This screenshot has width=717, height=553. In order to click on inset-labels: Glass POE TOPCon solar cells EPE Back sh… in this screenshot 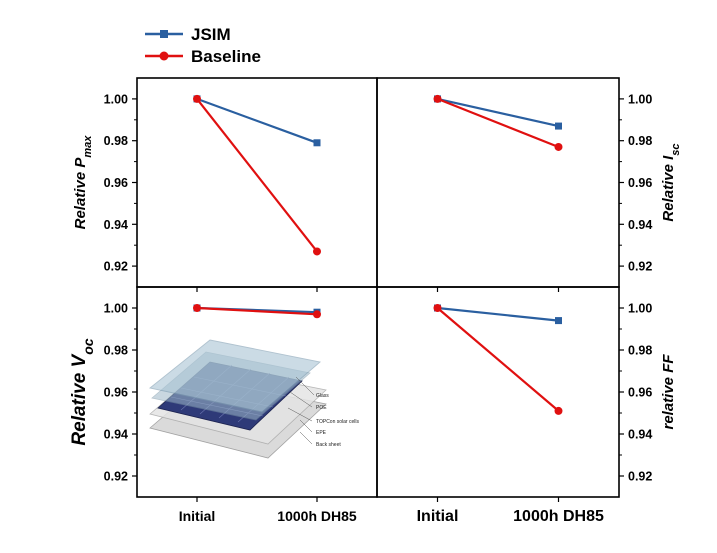, I will do `click(323, 412)`.